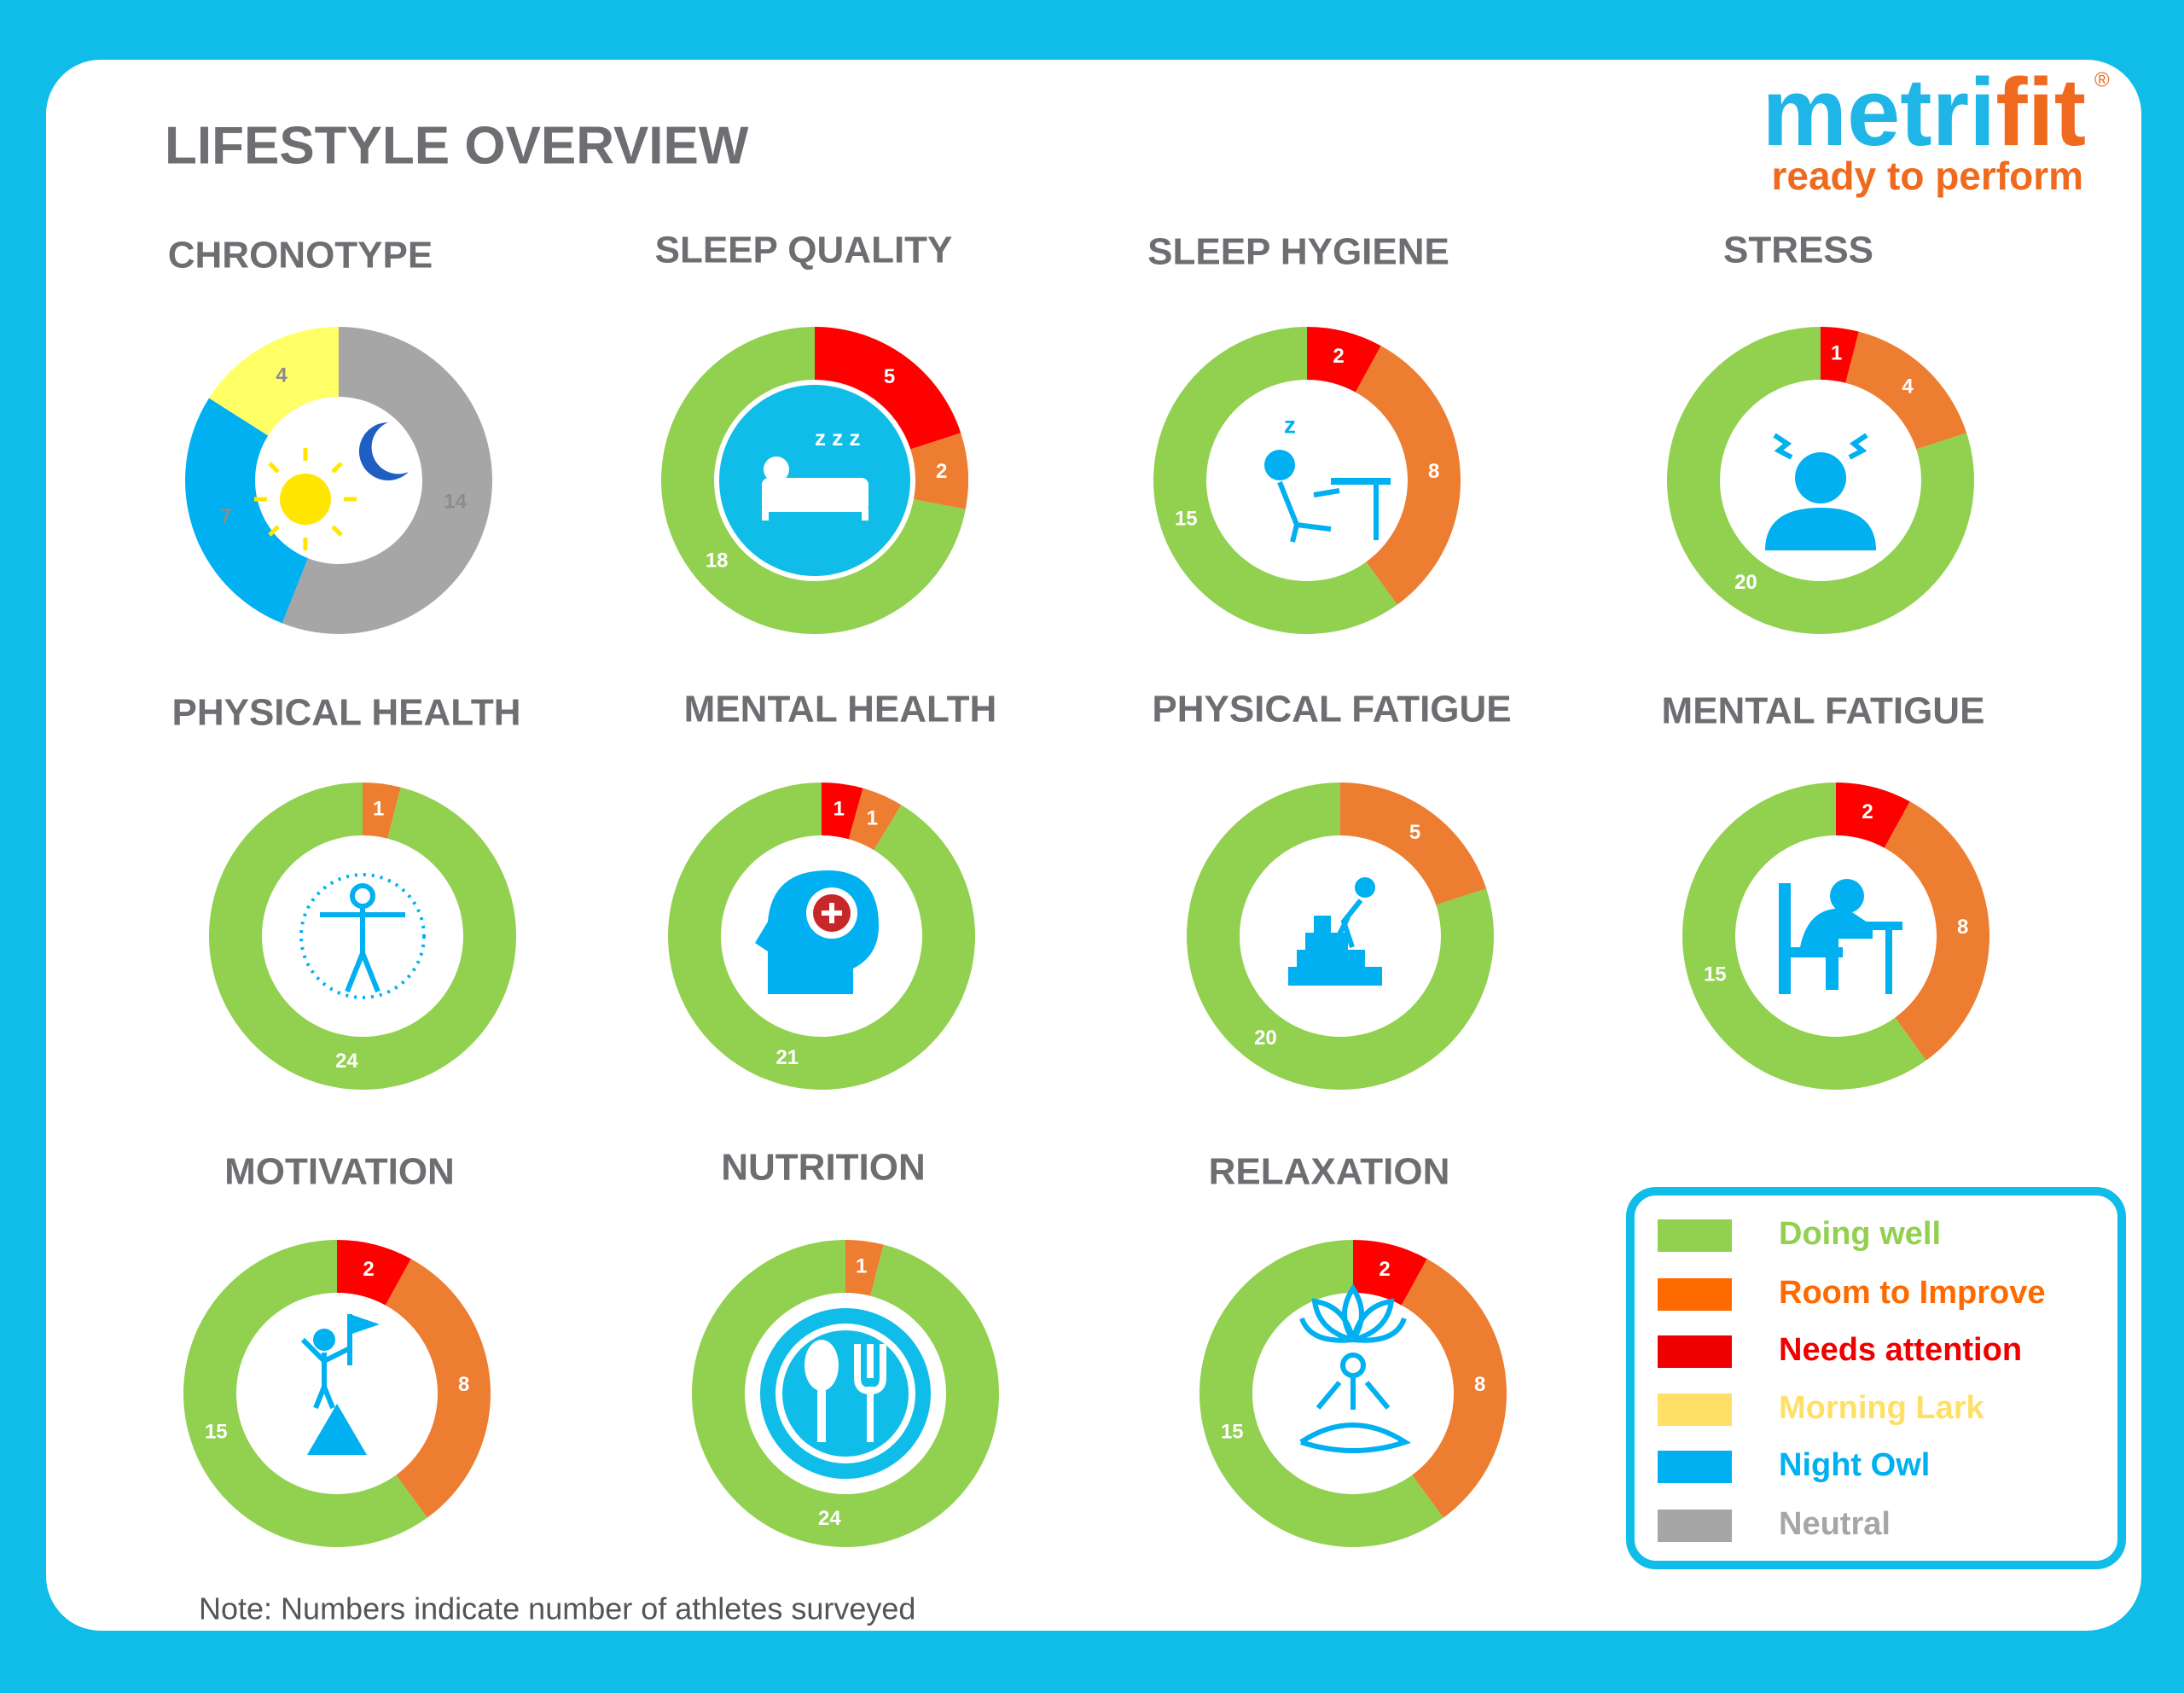  What do you see at coordinates (1927, 176) in the screenshot?
I see `tagline: ready to perform` at bounding box center [1927, 176].